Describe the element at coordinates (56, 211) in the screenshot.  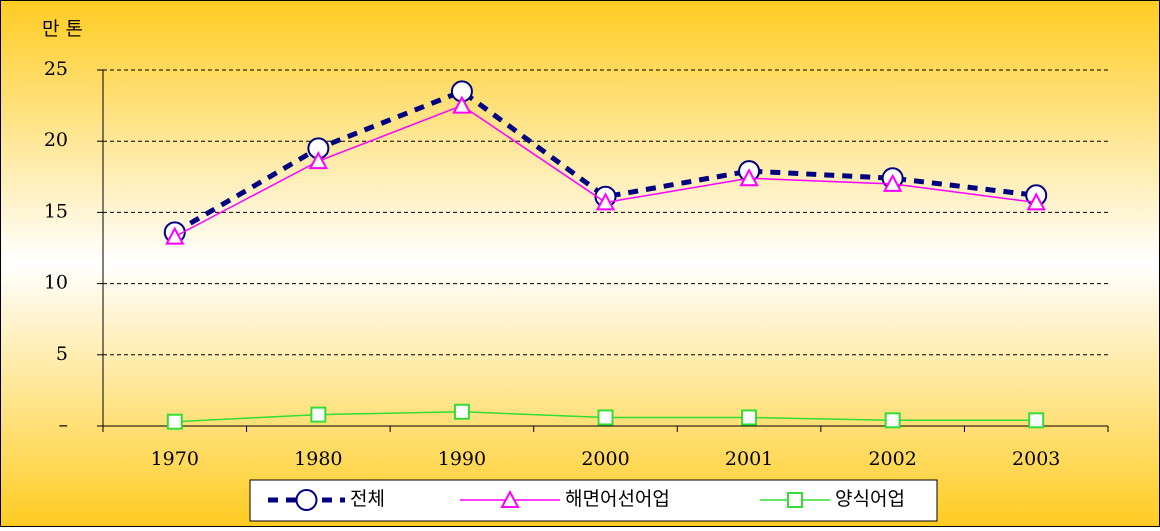
I see `y-tick-label: 15` at that location.